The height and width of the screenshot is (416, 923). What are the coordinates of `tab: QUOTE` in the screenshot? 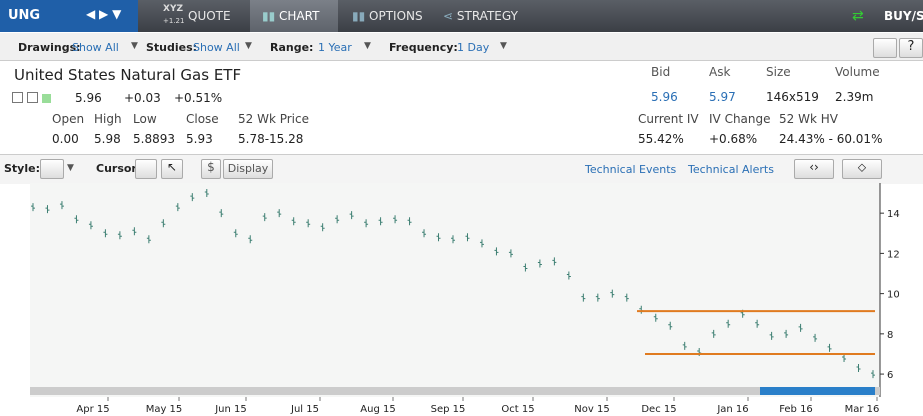 It's located at (209, 16).